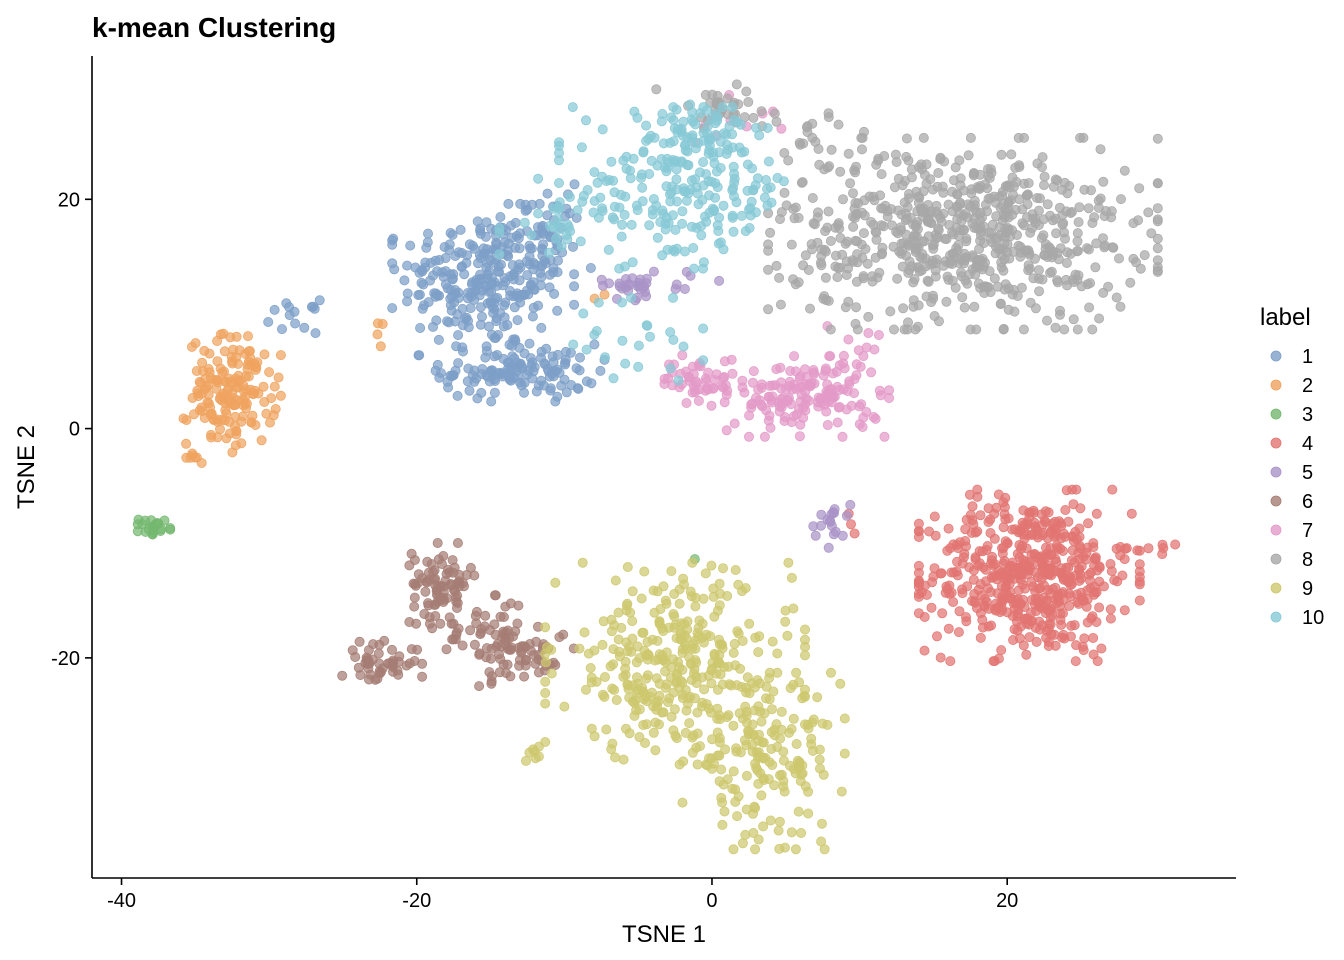  Describe the element at coordinates (416, 901) in the screenshot. I see `x-tick-label: -20` at that location.